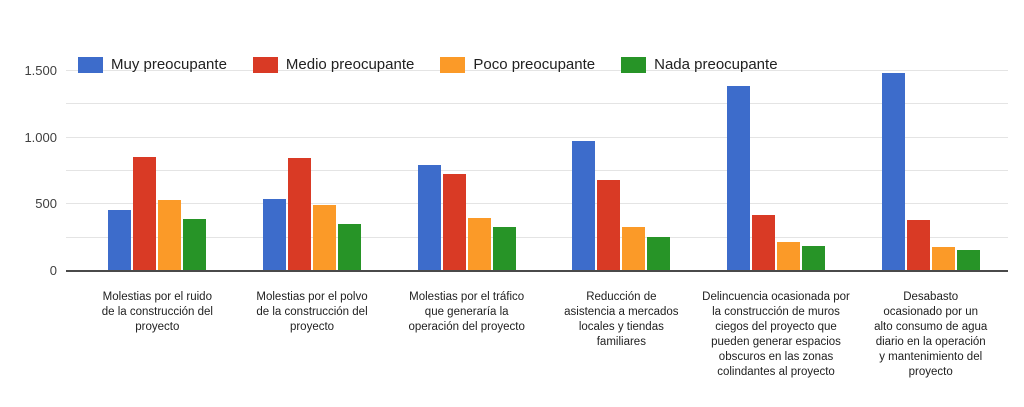  I want to click on legend-label: Nada preocupante, so click(716, 64).